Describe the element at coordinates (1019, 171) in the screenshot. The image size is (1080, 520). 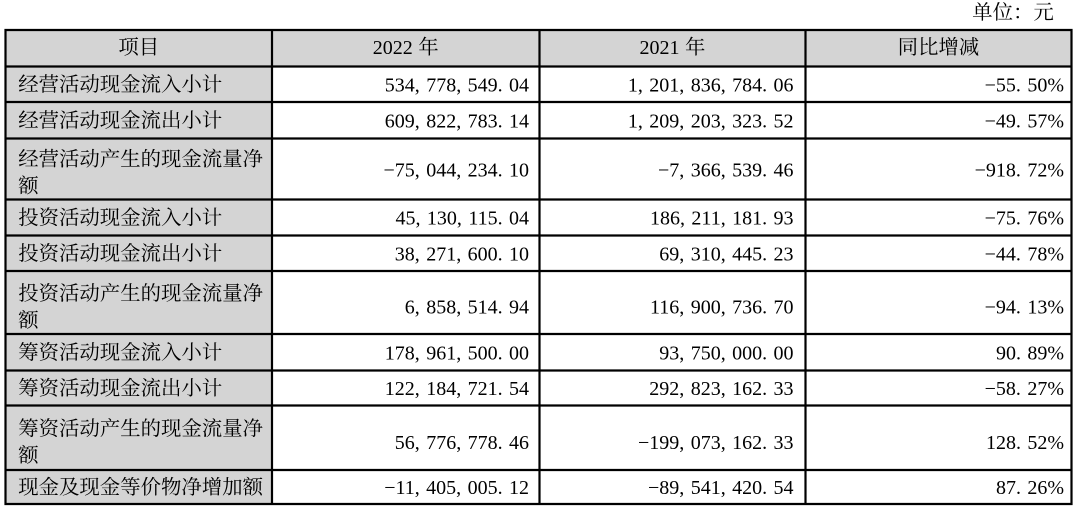
I see `svg-text: −918. 72%` at that location.